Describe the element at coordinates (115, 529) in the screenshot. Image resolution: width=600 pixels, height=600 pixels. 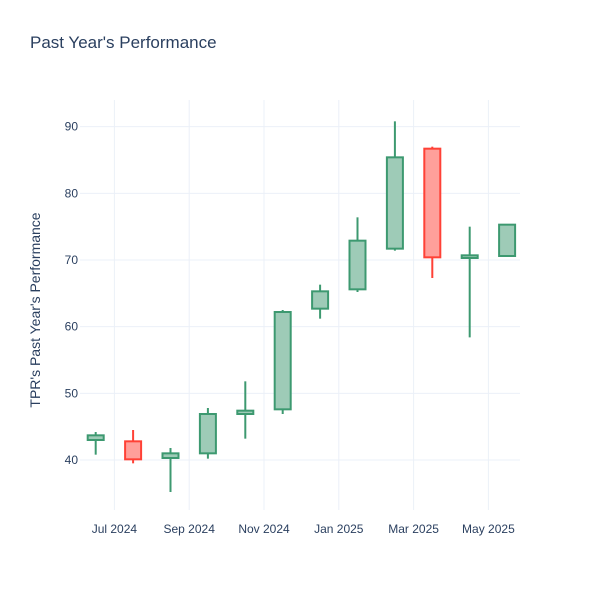
I see `x-tick-label: Jul 2024` at that location.